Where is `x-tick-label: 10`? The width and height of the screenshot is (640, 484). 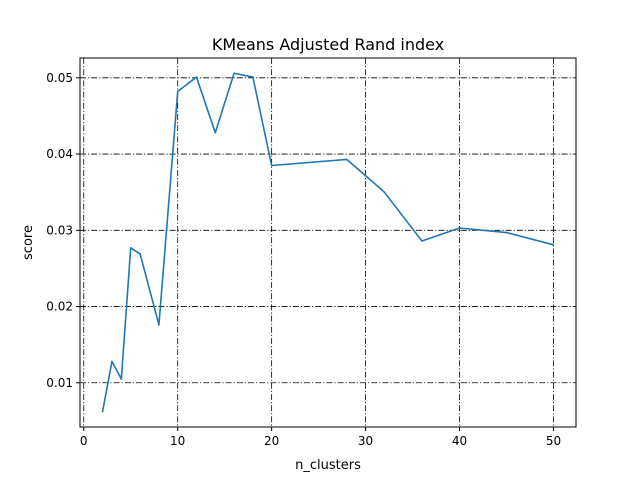
x-tick-label: 10 is located at coordinates (177, 441).